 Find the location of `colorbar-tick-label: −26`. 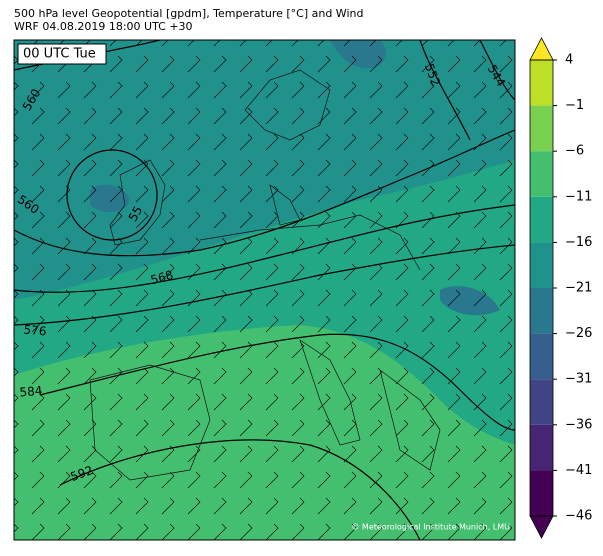

colorbar-tick-label: −26 is located at coordinates (578, 333).